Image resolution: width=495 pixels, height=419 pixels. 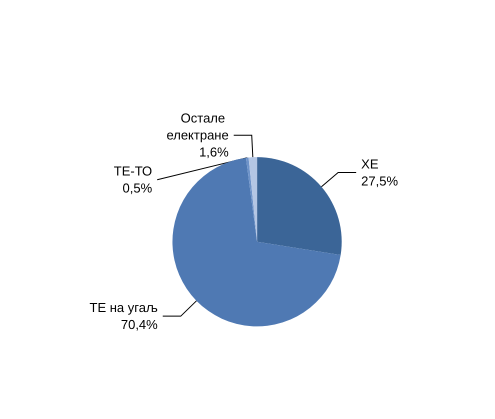 What do you see at coordinates (133, 171) in the screenshot?
I see `slice-label: ТЕ-ТО` at bounding box center [133, 171].